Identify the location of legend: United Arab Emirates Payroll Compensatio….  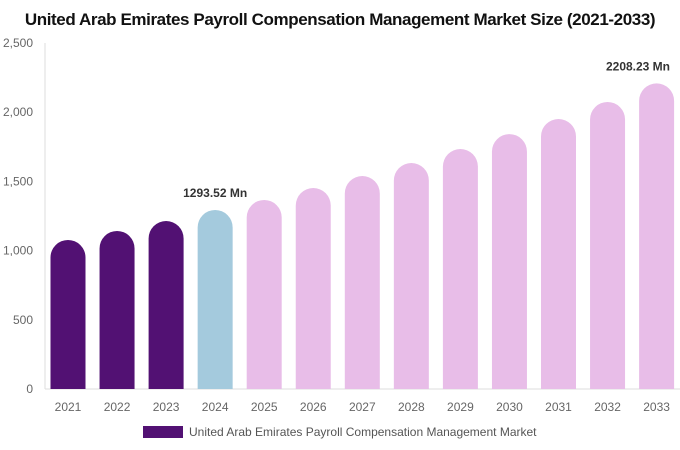
(340, 432).